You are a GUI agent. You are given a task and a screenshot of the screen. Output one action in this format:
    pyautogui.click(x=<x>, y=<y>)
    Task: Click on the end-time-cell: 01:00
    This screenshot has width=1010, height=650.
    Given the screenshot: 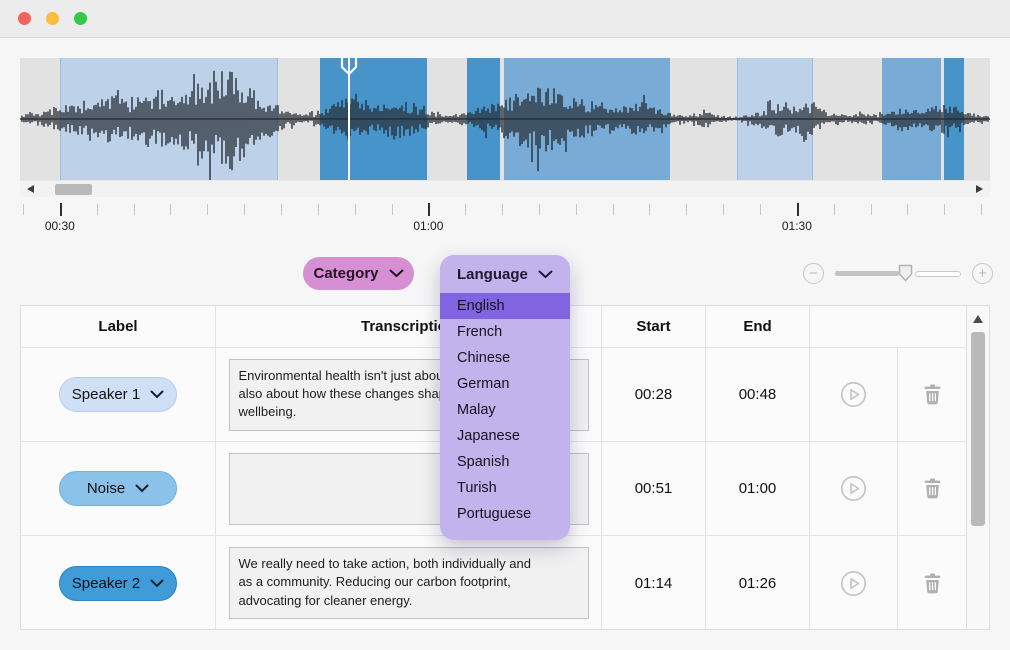 What is the action you would take?
    pyautogui.click(x=758, y=488)
    